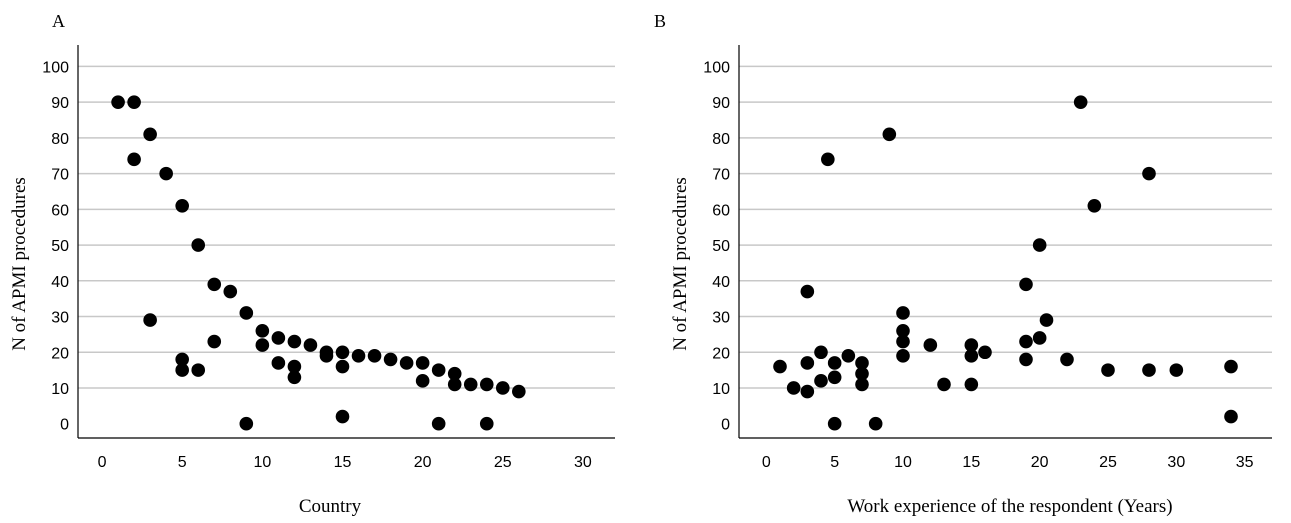 This screenshot has width=1291, height=523. What do you see at coordinates (721, 318) in the screenshot?
I see `panel-b-y-tick-label: 30` at bounding box center [721, 318].